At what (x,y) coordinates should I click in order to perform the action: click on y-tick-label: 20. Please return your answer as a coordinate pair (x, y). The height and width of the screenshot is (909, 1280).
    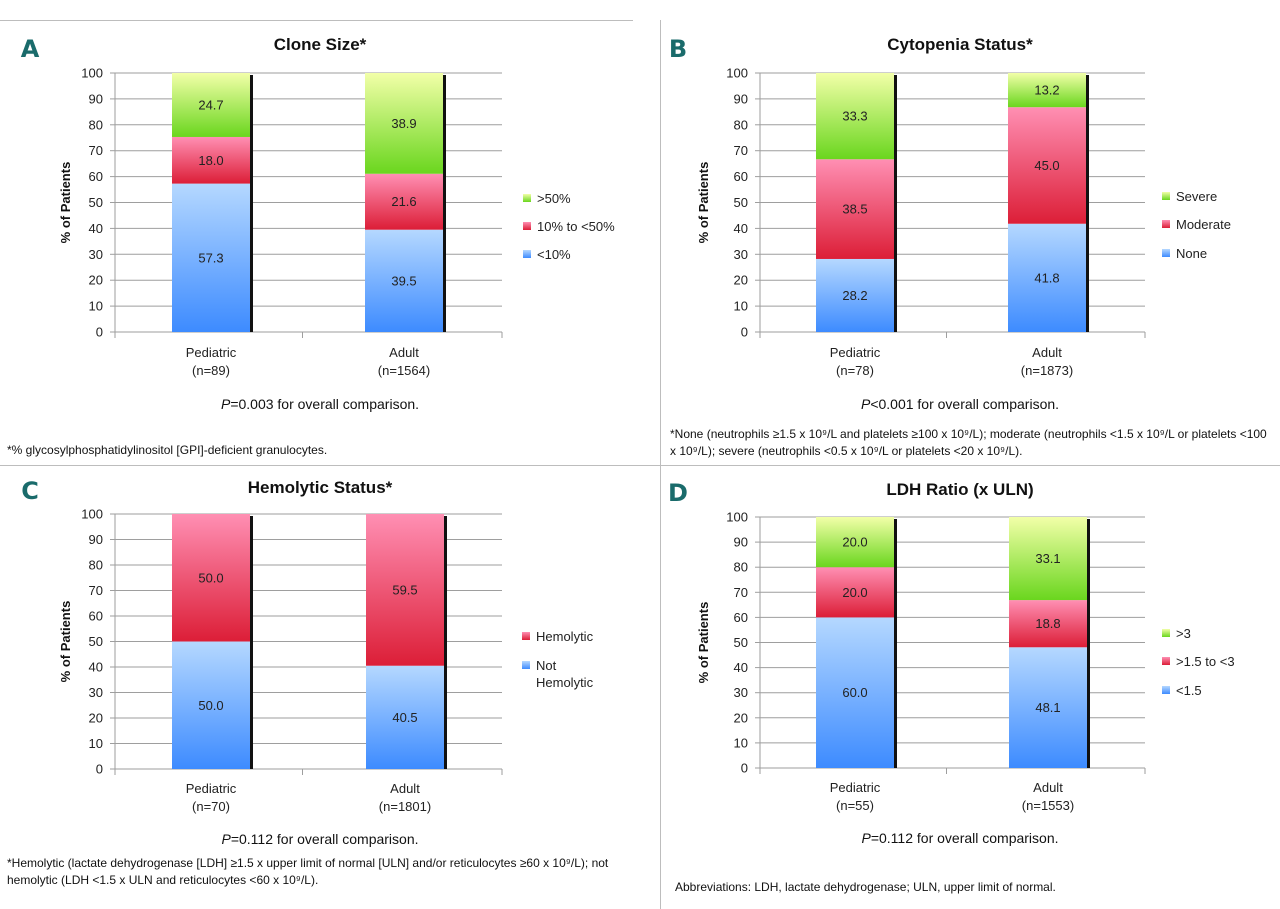
    Looking at the image, I should click on (741, 280).